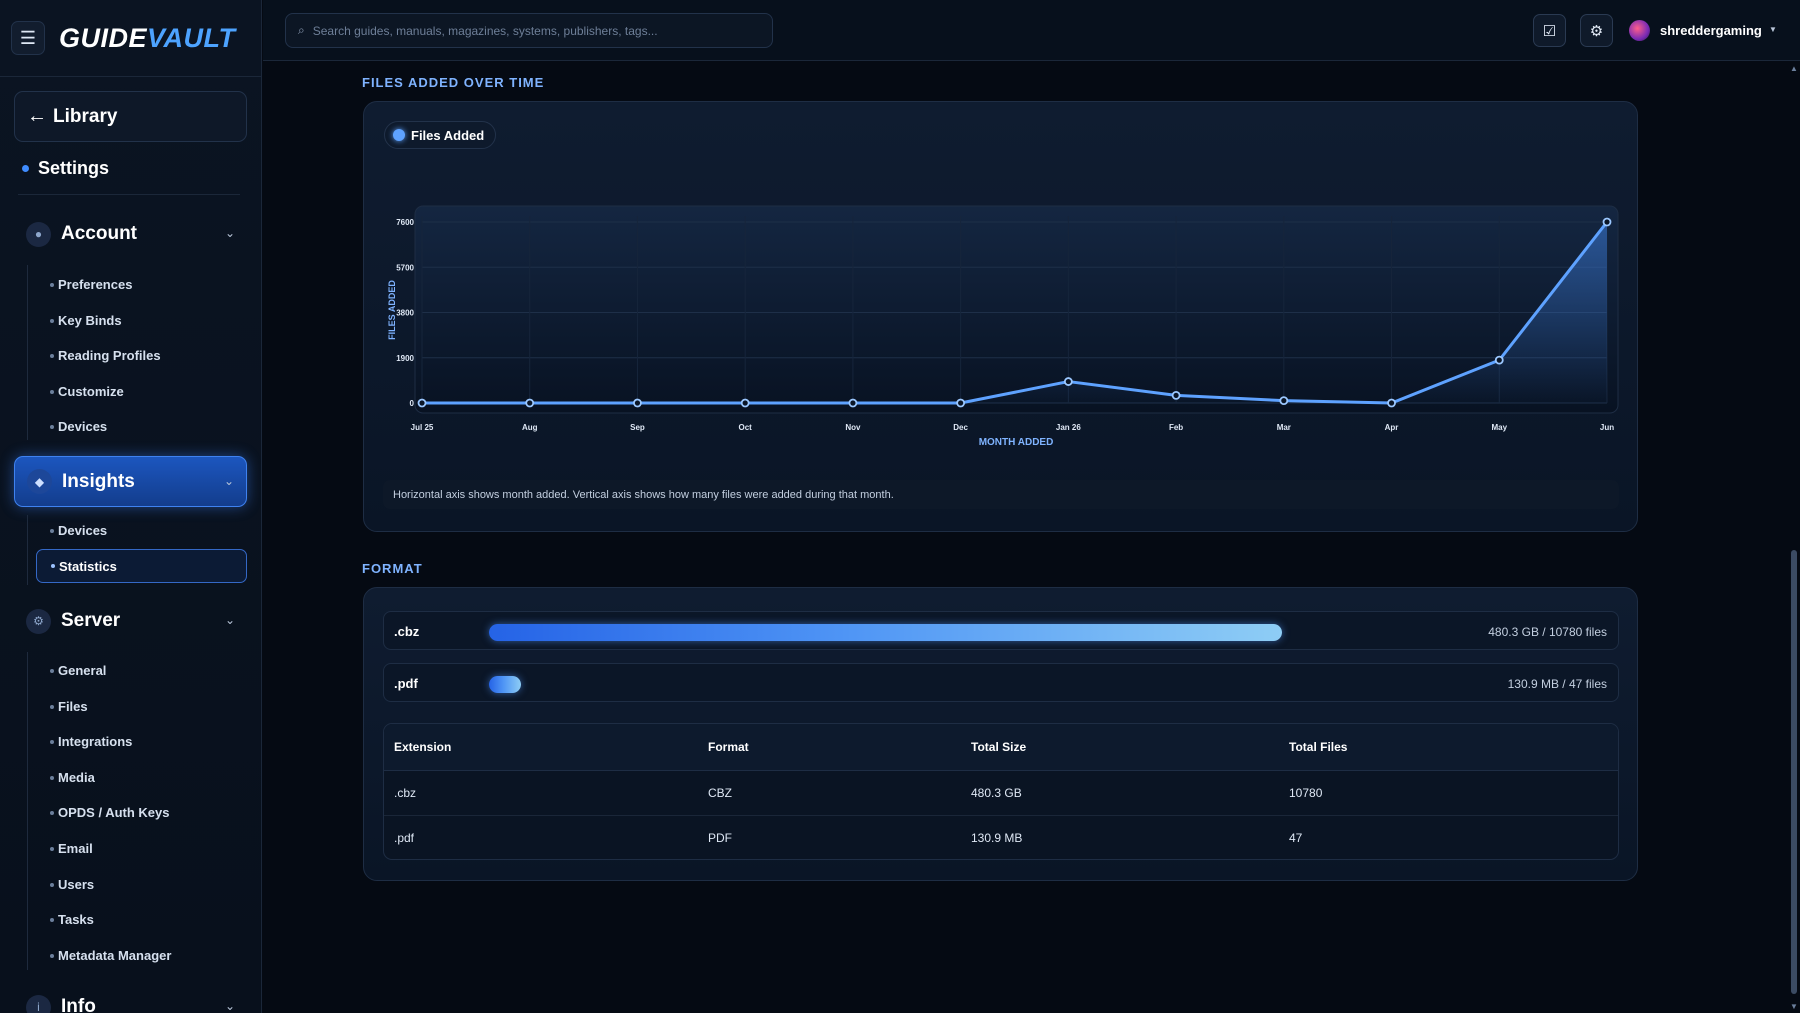  I want to click on x-tick-label: Jan 26, so click(1068, 427).